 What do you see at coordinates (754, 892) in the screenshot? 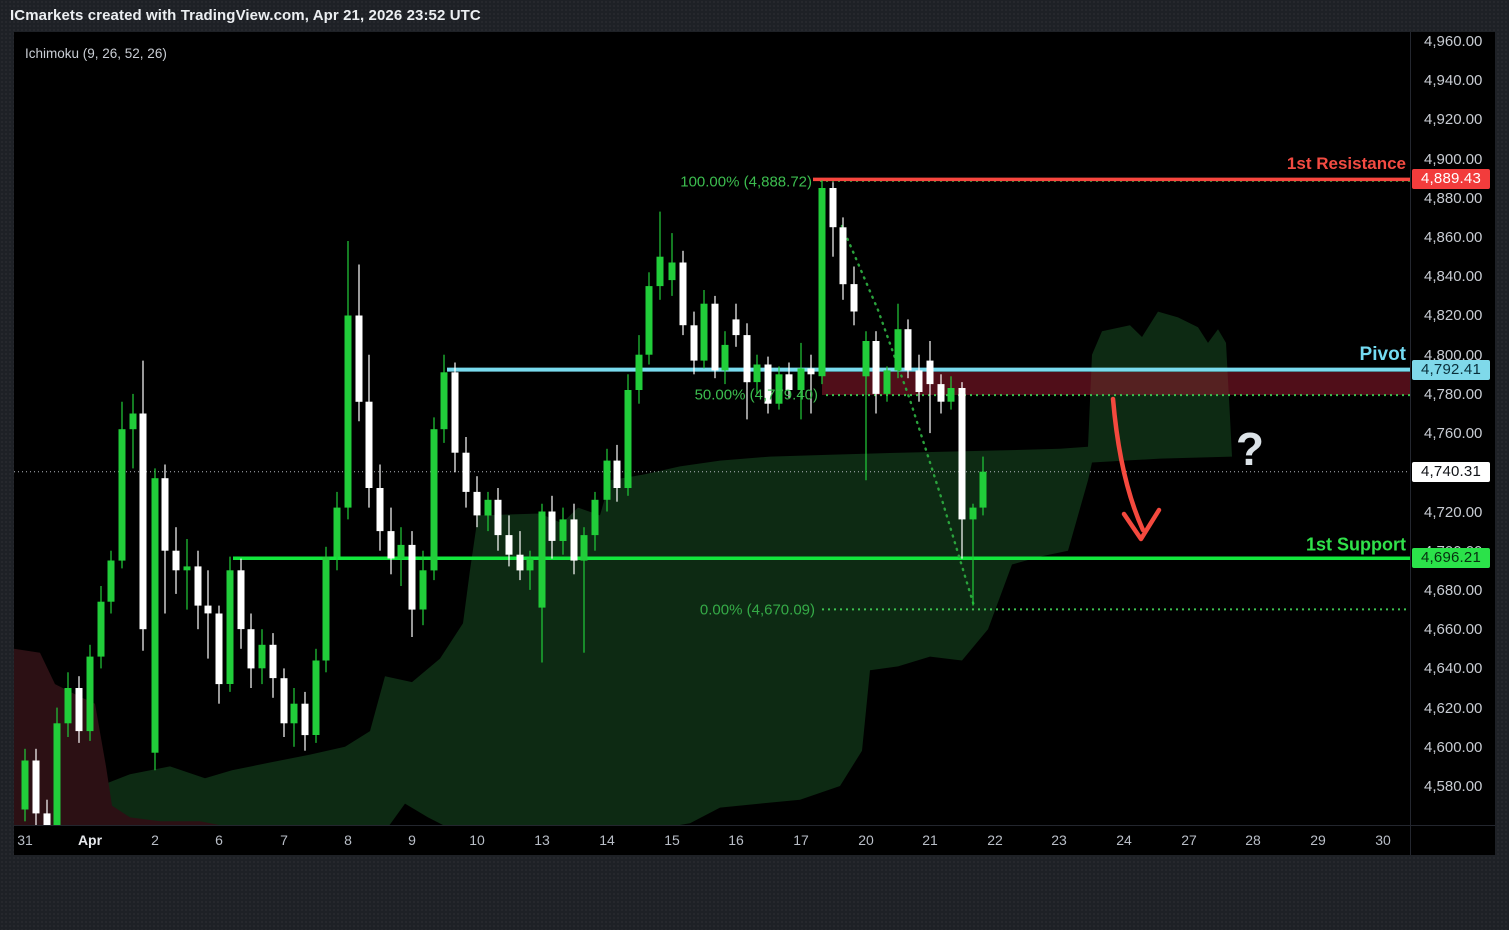
I see `footer: TradingView` at bounding box center [754, 892].